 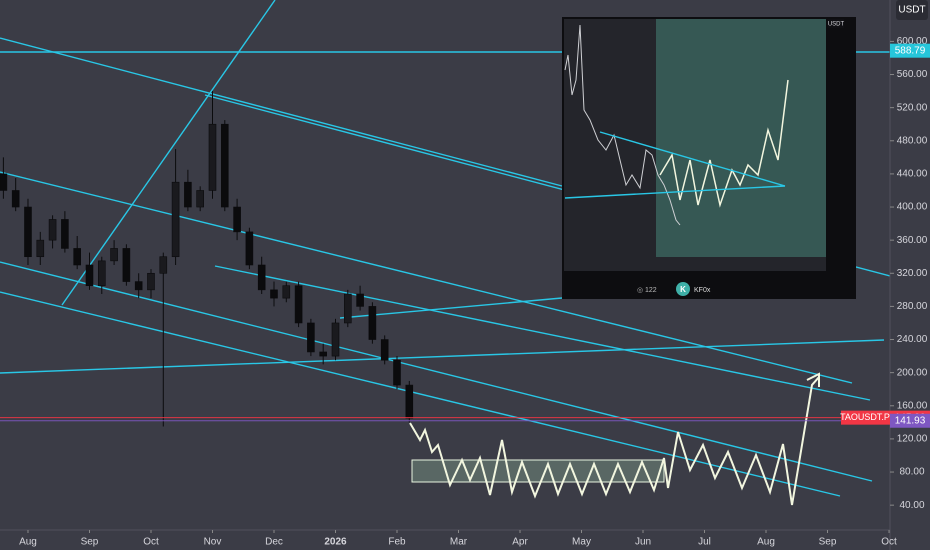 What do you see at coordinates (911, 472) in the screenshot?
I see `y-tick-label: 80.00` at bounding box center [911, 472].